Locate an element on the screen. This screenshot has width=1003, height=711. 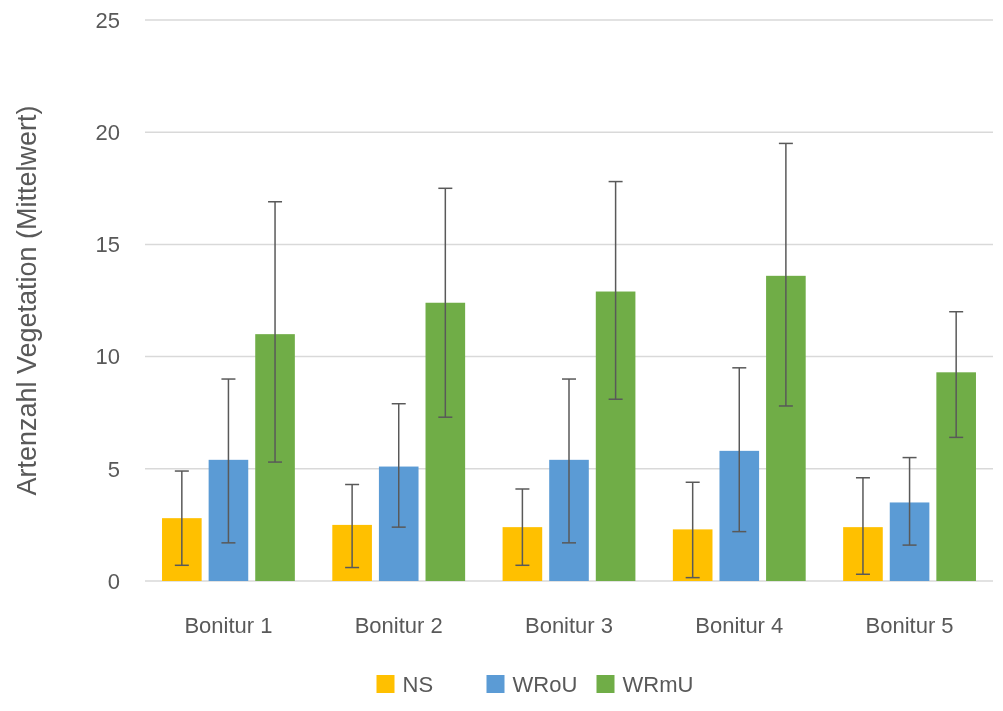
x-tick-label: Bonitur 3 is located at coordinates (569, 625).